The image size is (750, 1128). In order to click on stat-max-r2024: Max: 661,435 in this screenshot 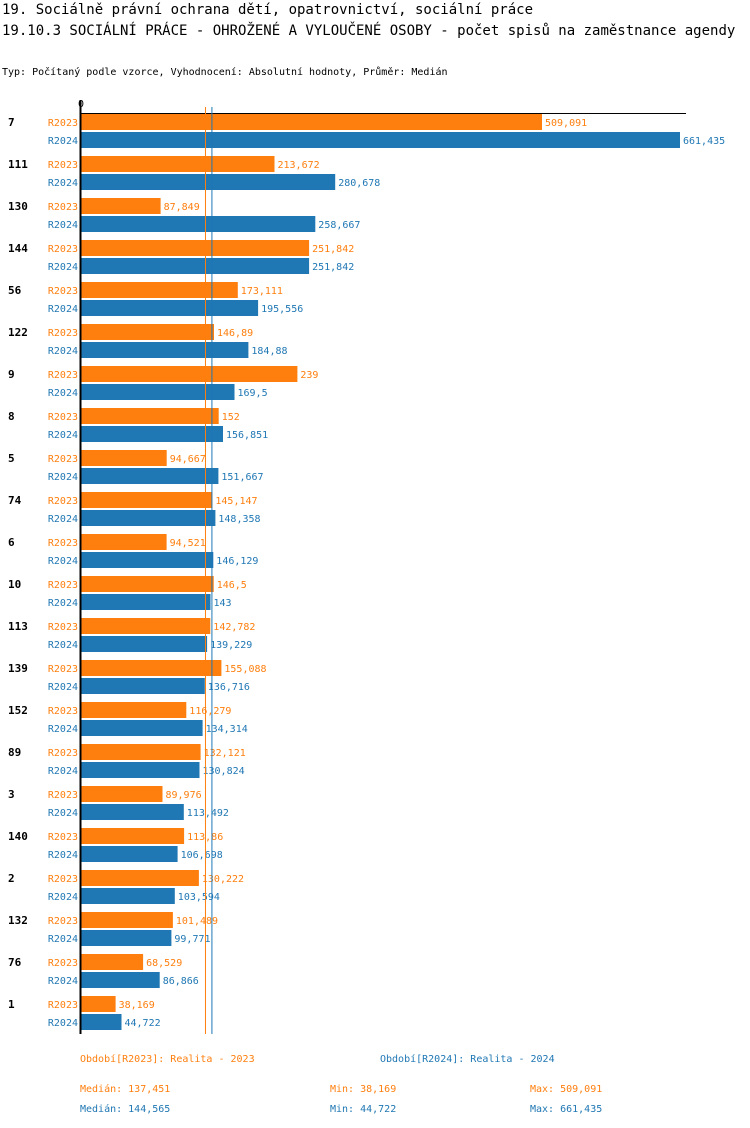, I will do `click(566, 1109)`.